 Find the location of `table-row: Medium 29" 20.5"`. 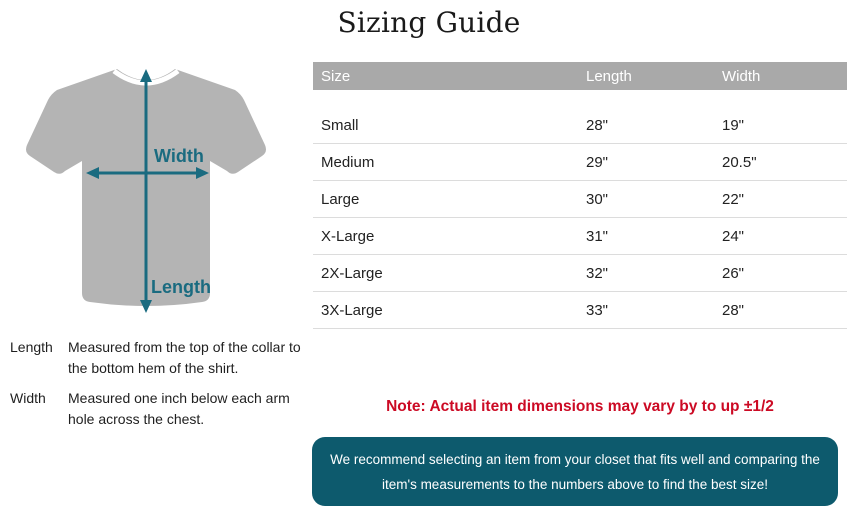

table-row: Medium 29" 20.5" is located at coordinates (580, 162).